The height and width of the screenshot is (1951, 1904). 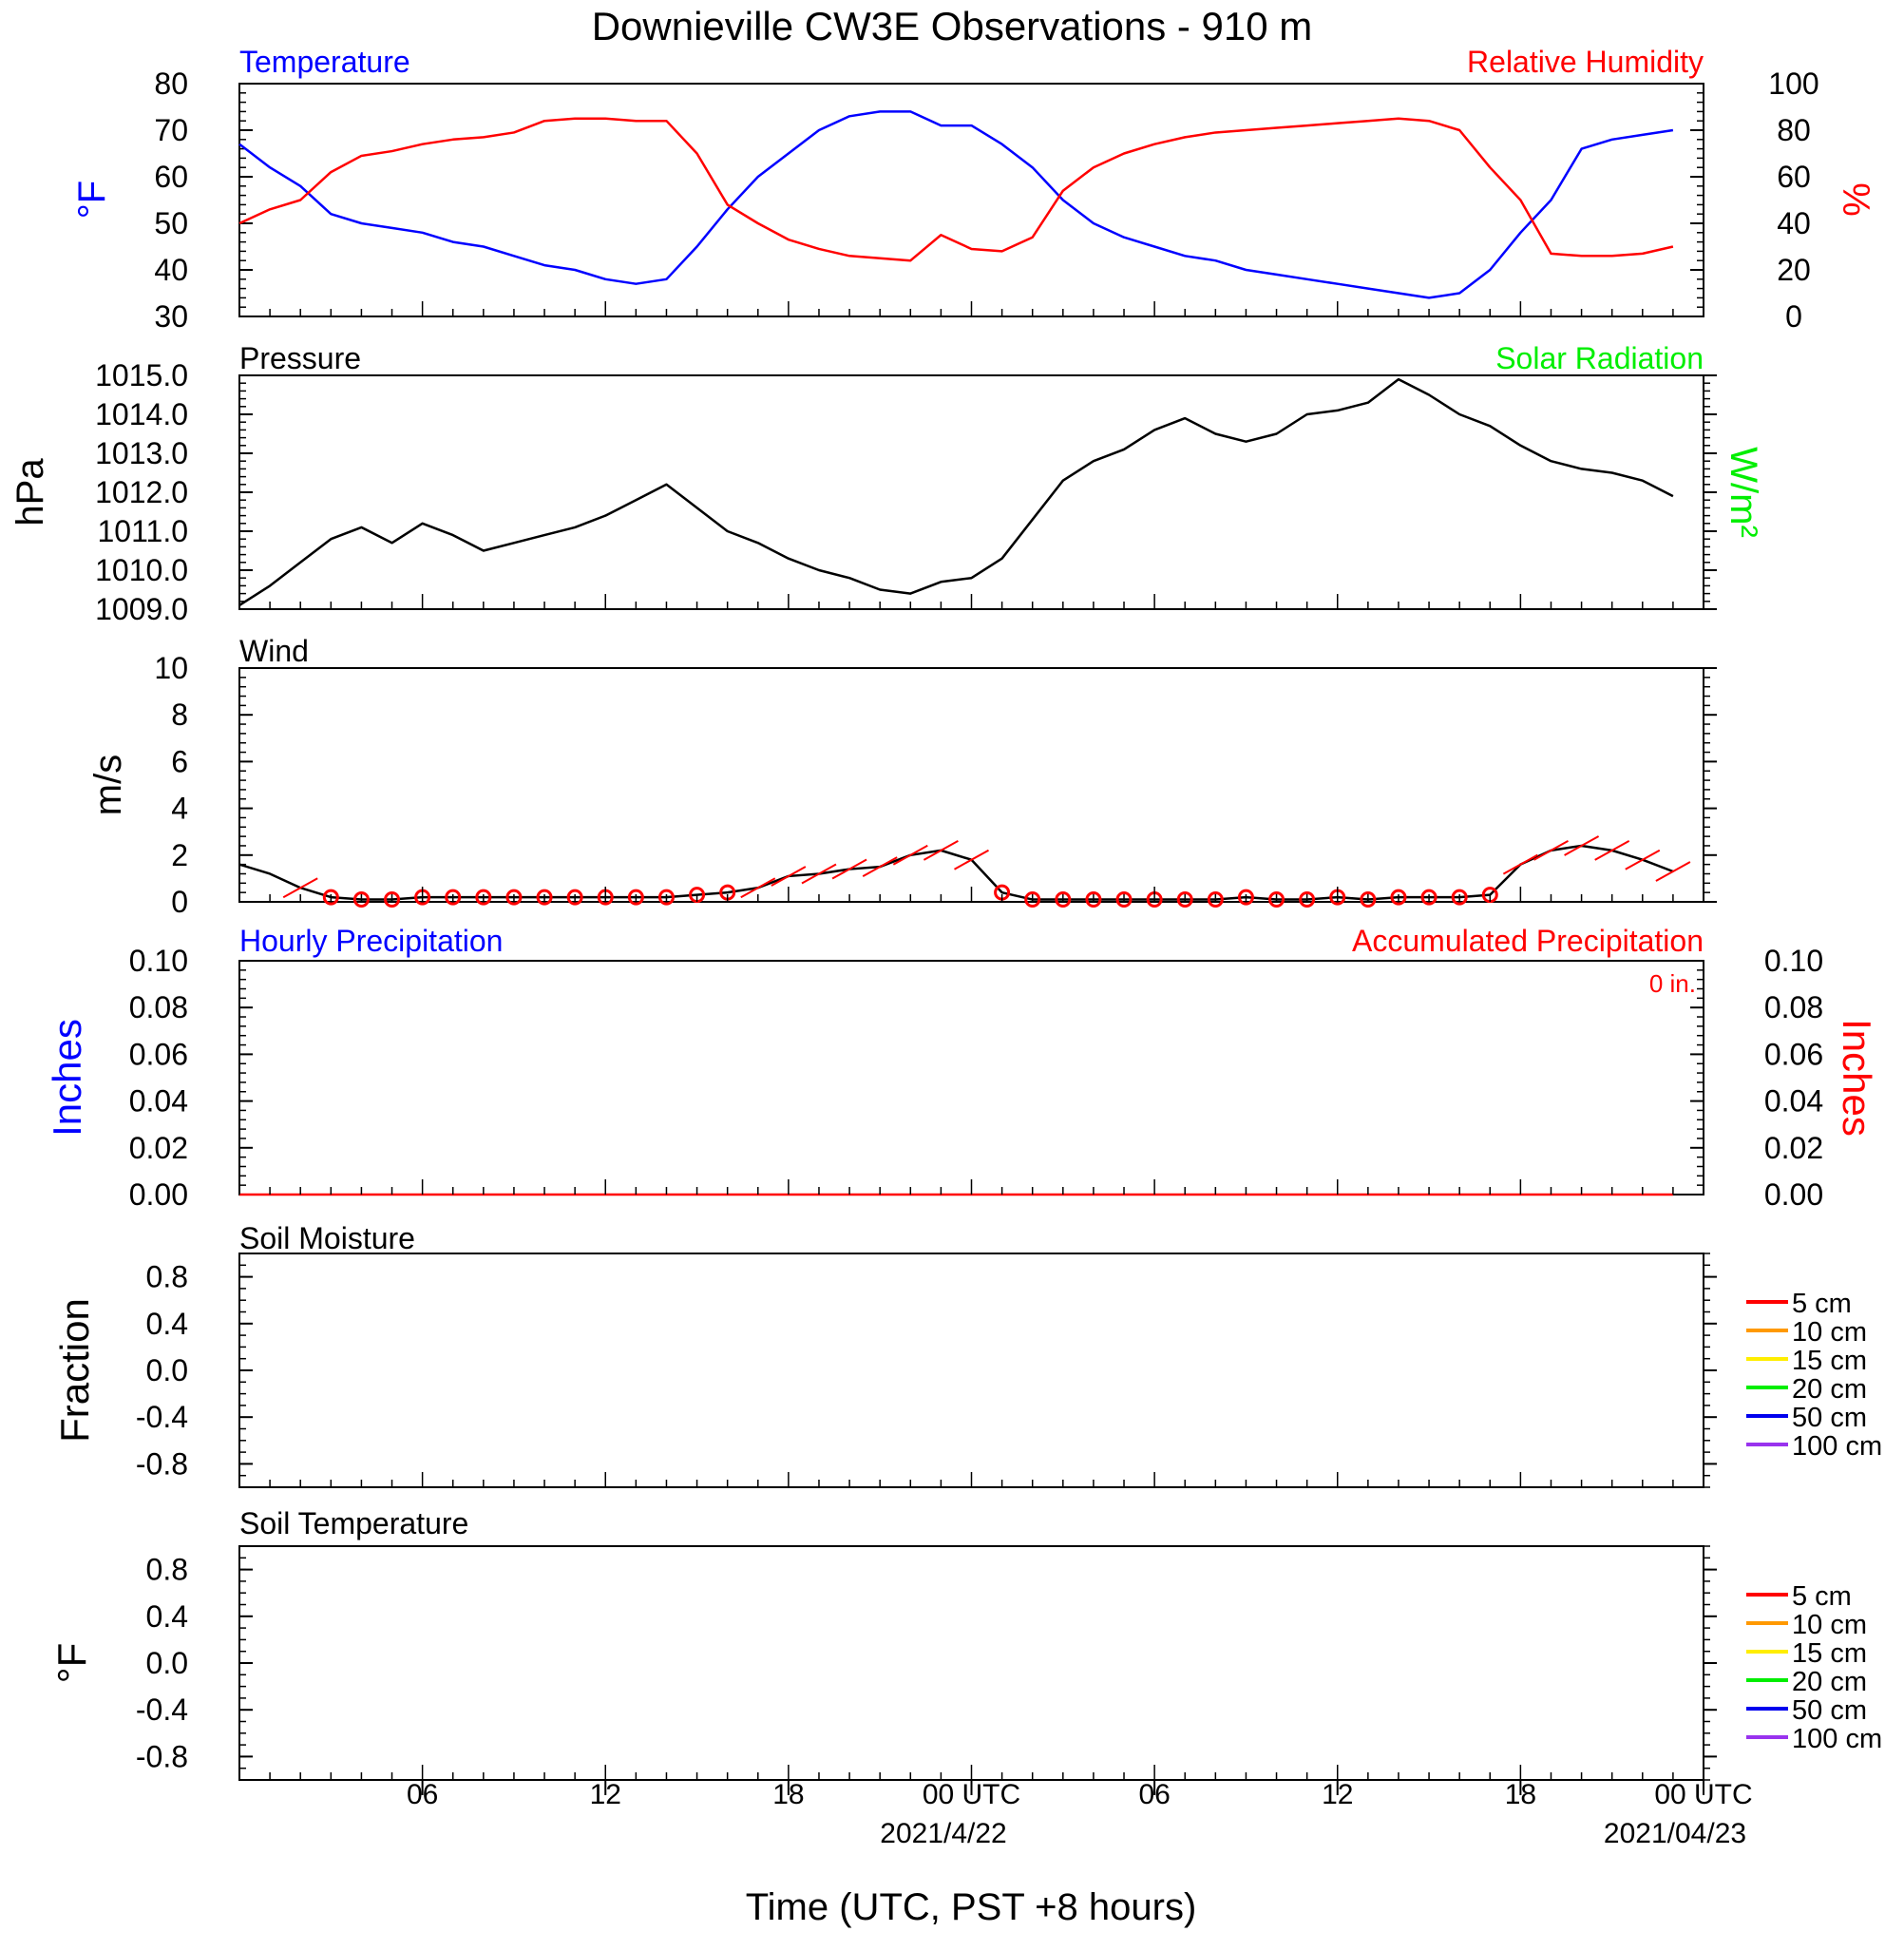 I want to click on precip-axis-unit-right: Inches, so click(x=1857, y=1078).